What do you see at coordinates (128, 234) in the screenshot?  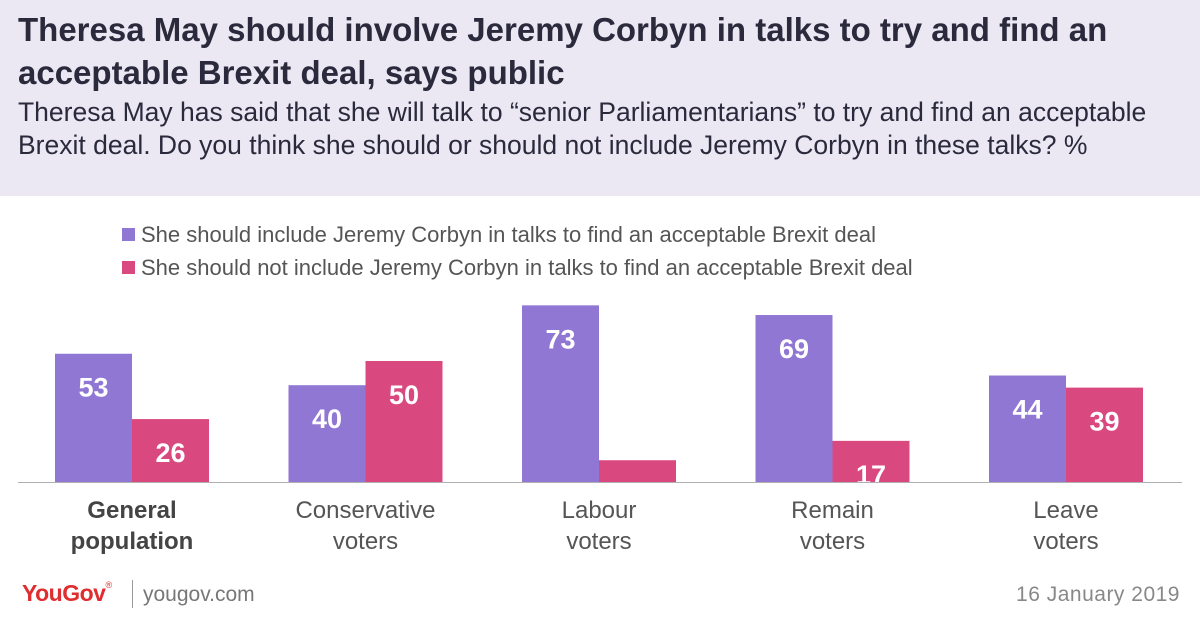 I see `legend-swatch-include` at bounding box center [128, 234].